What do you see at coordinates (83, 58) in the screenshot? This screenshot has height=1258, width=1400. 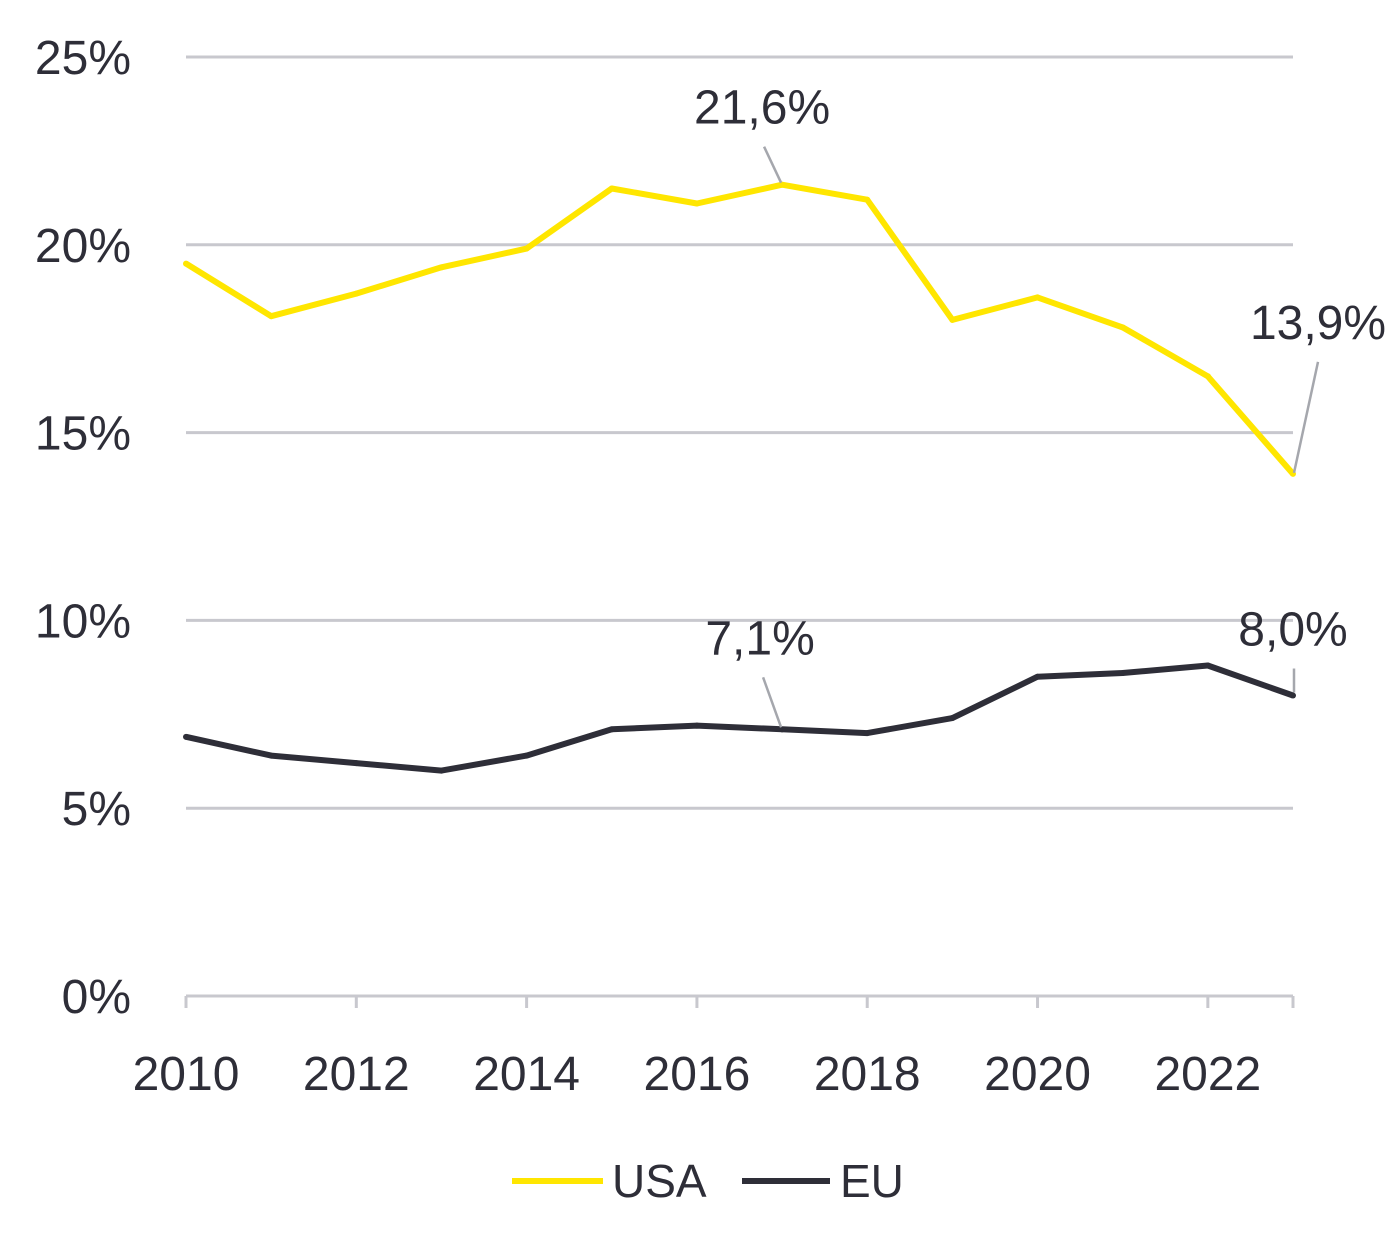 I see `y-tick-label: 25%` at bounding box center [83, 58].